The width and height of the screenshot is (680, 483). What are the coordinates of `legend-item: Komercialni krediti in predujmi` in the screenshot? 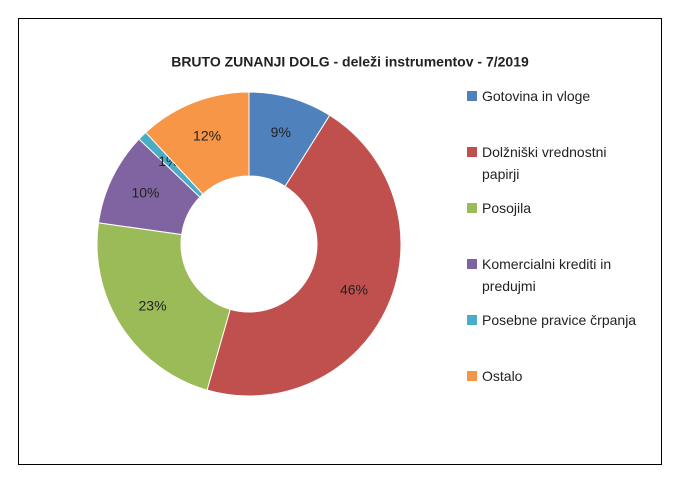 It's located at (553, 275).